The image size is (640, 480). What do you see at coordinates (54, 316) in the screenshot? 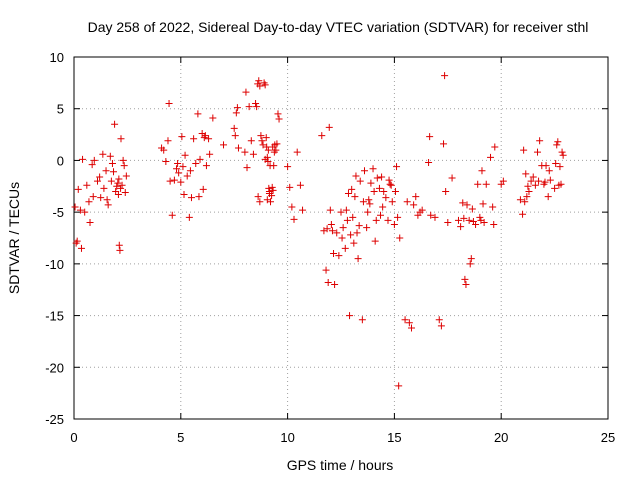
I see `y-tick-label: -15` at bounding box center [54, 316].